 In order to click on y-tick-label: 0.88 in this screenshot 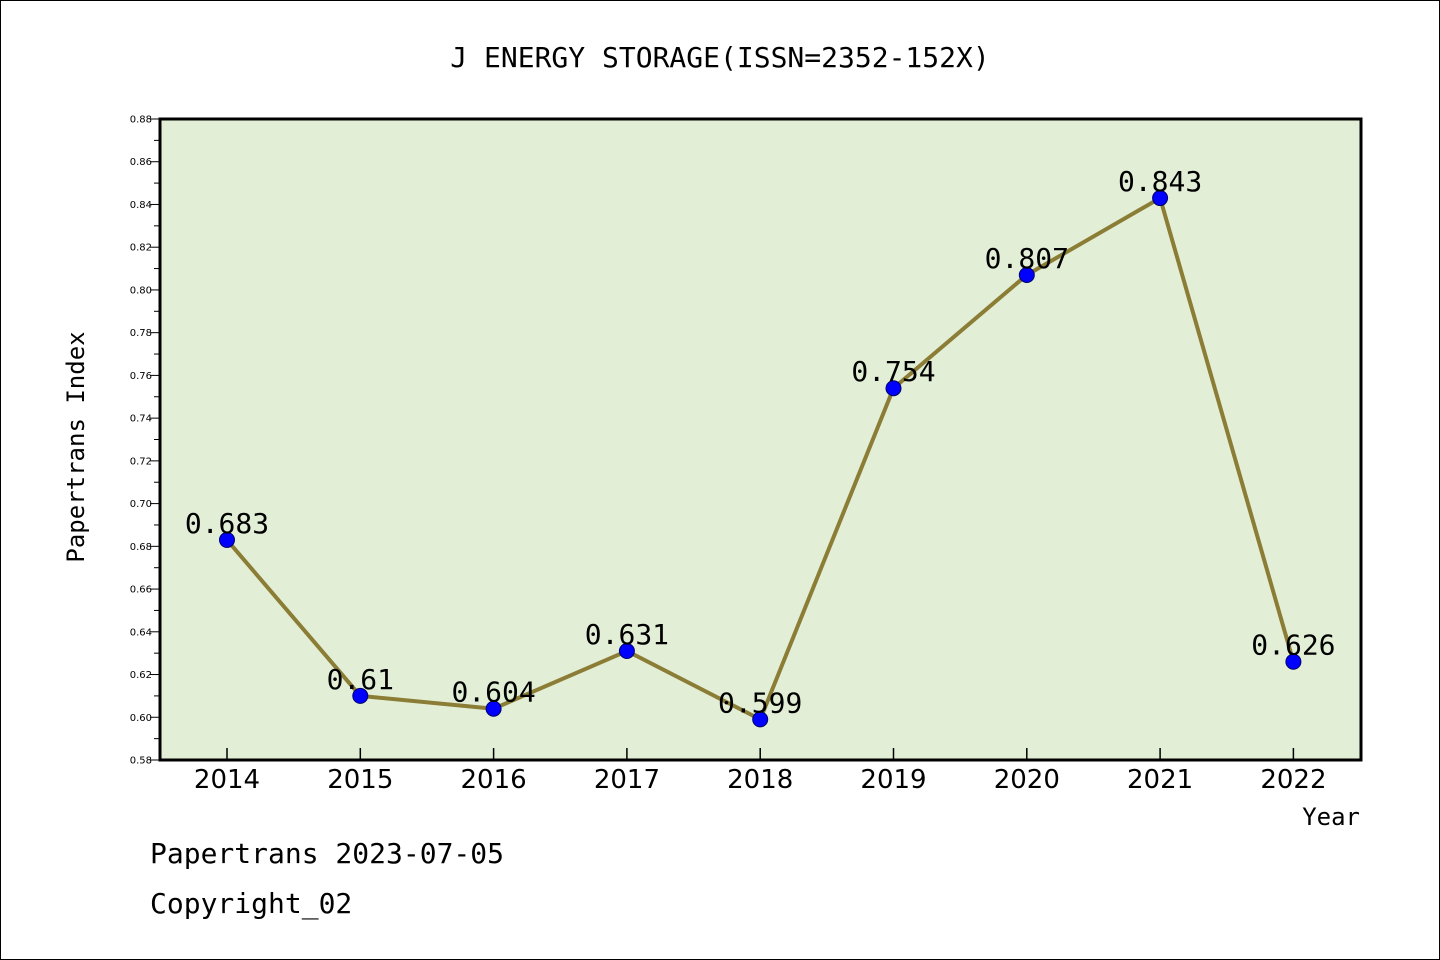, I will do `click(141, 120)`.